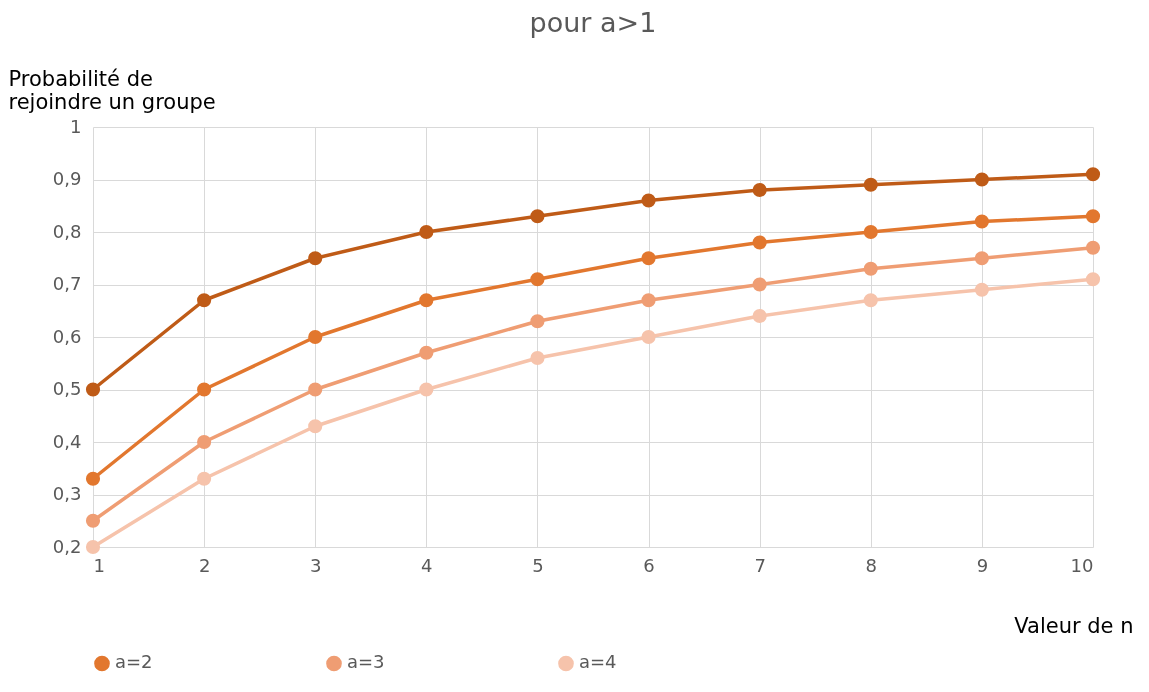 The image size is (1149, 692). What do you see at coordinates (649, 565) in the screenshot?
I see `x-tick-label: 6` at bounding box center [649, 565].